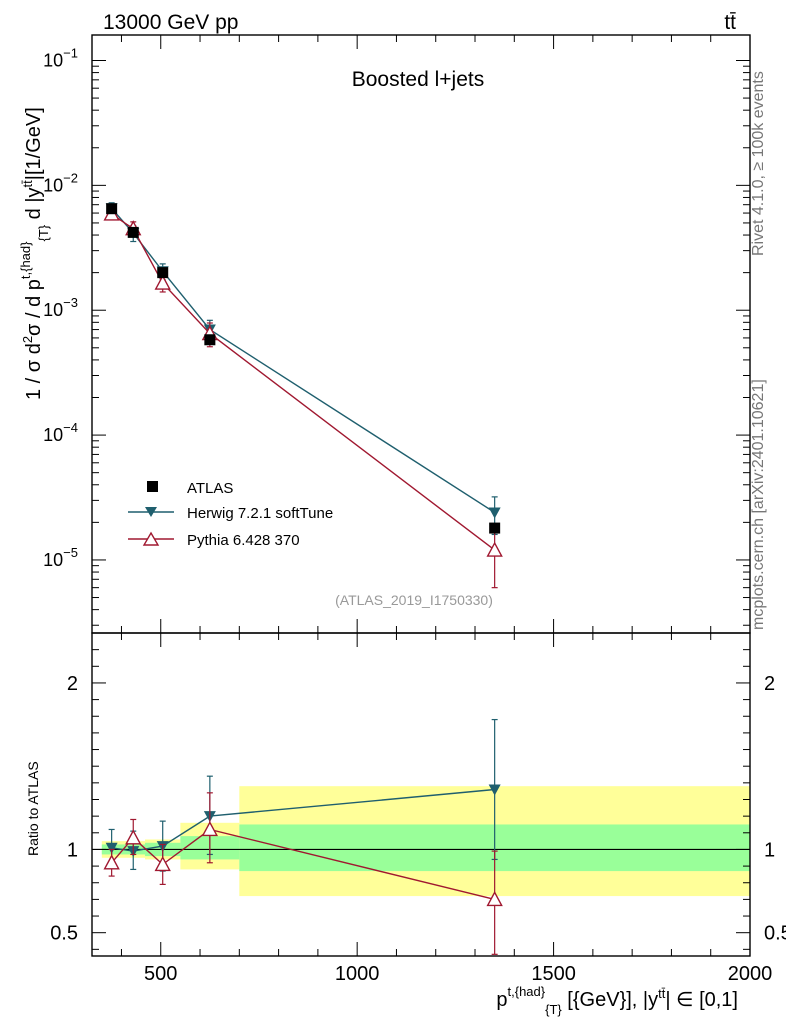  I want to click on legend-herwig-marker, so click(151, 512).